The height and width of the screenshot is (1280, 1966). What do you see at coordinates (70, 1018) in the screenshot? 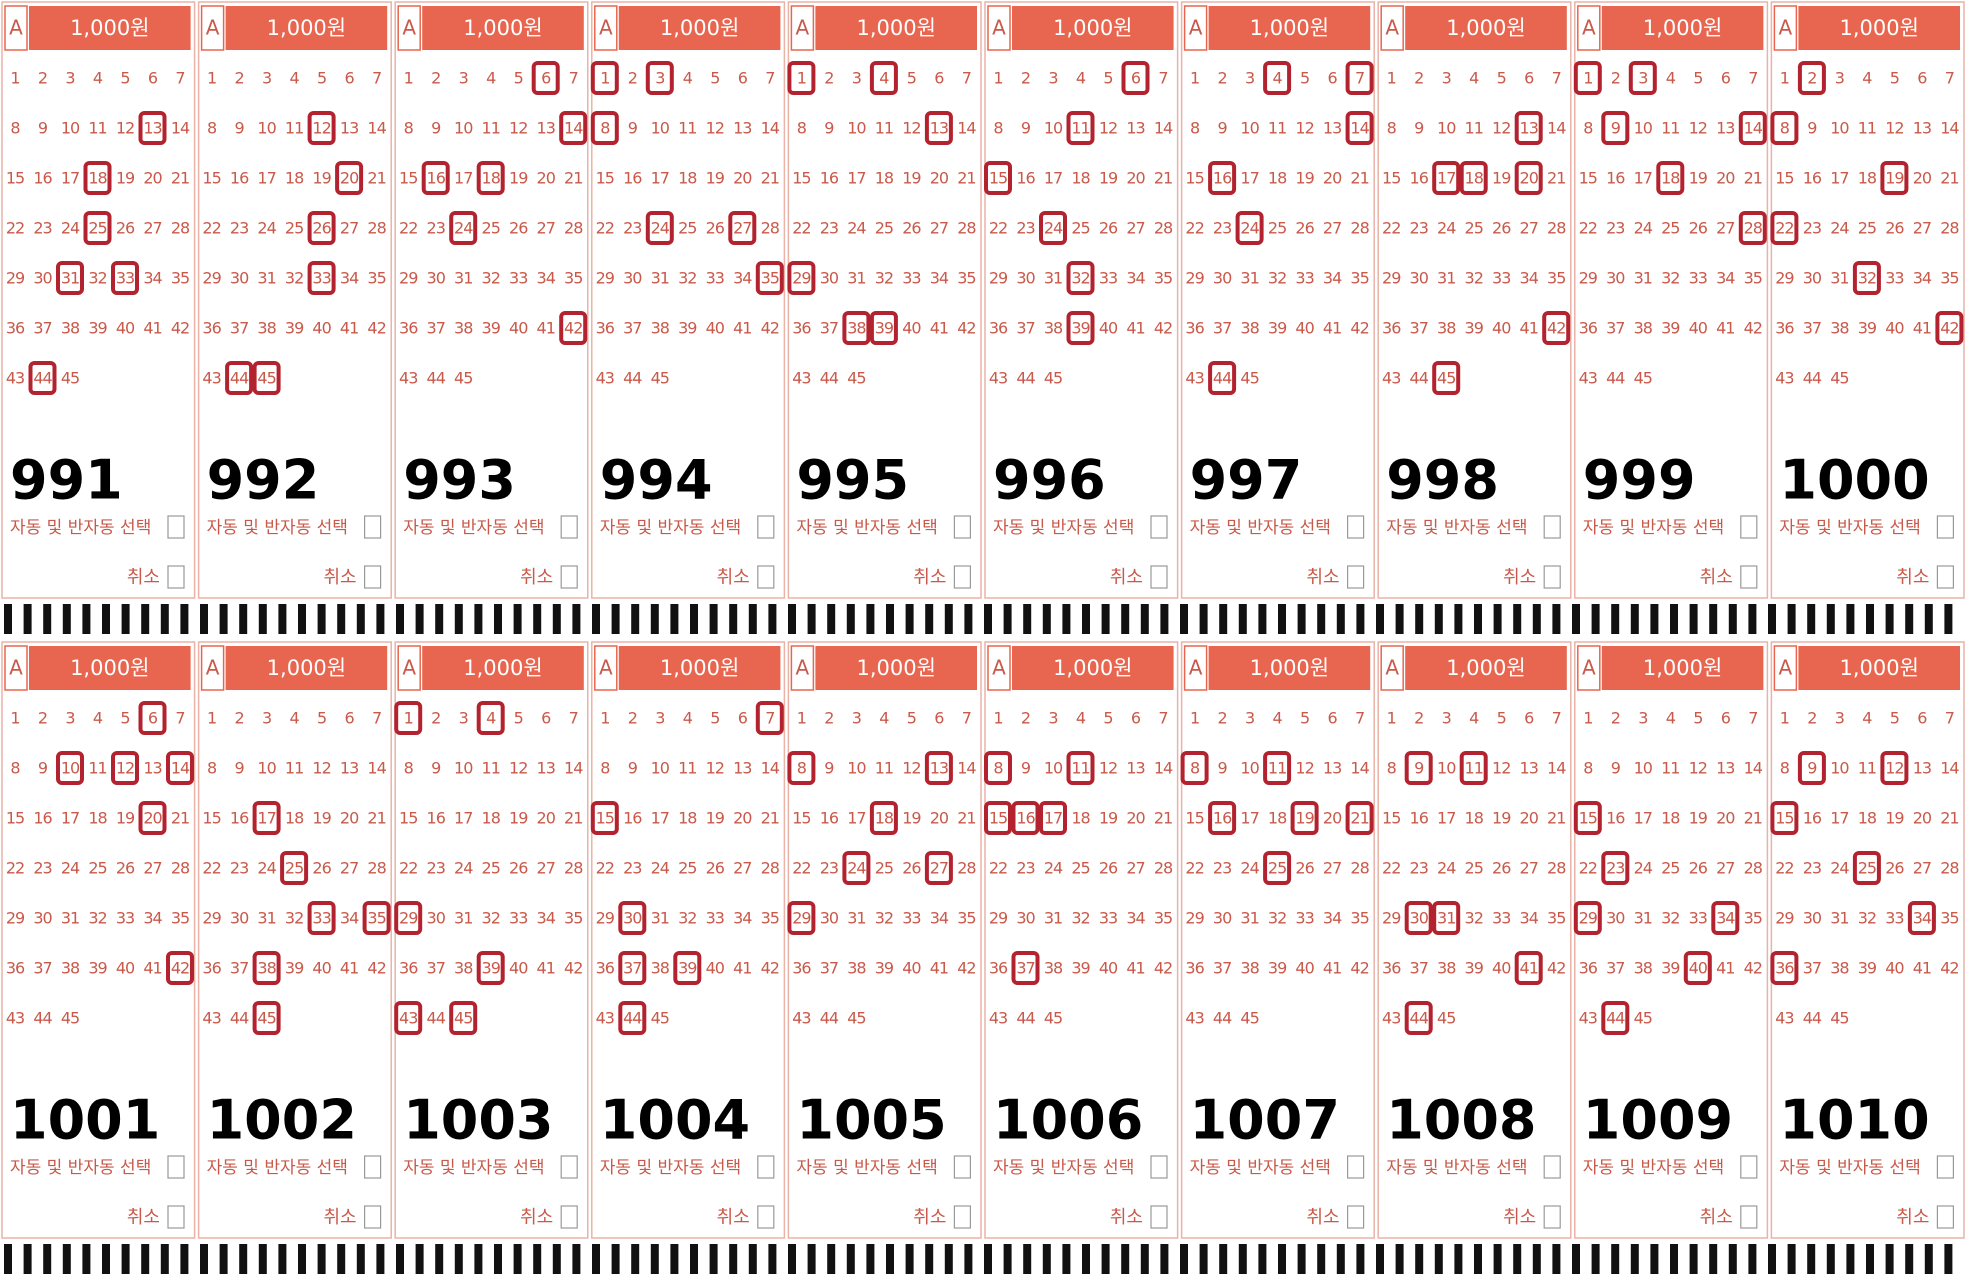
I see `number: 45` at bounding box center [70, 1018].